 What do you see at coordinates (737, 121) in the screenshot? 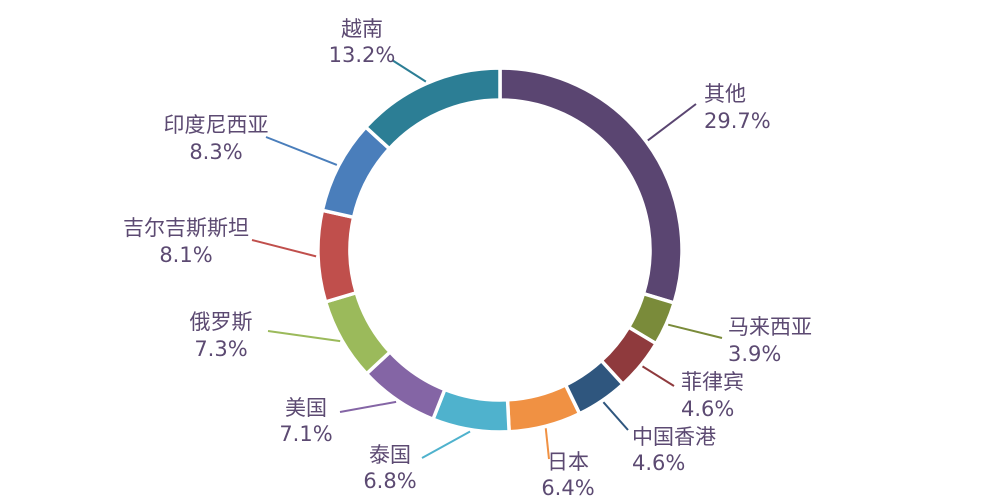
I see `slice-percent-label: 29.7%` at bounding box center [737, 121].